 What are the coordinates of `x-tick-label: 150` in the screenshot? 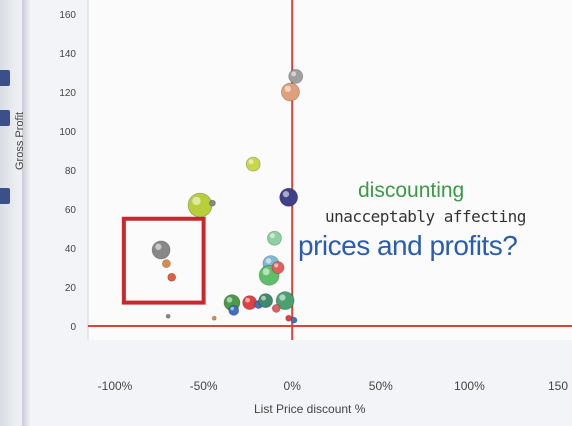 It's located at (558, 386).